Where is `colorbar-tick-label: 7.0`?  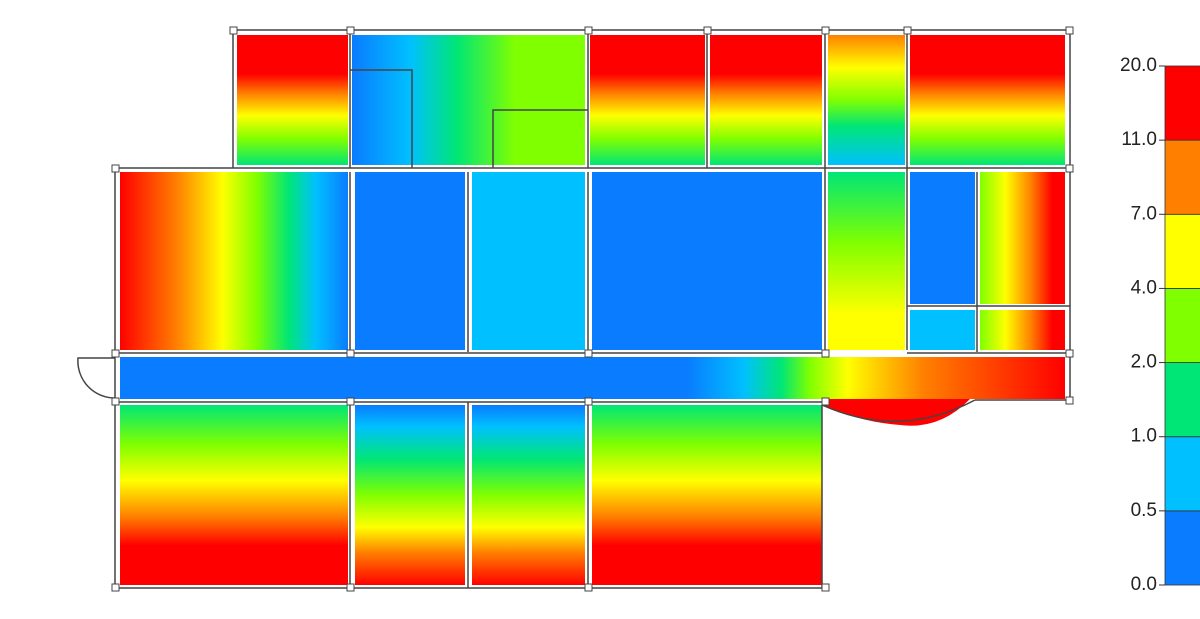 colorbar-tick-label: 7.0 is located at coordinates (1144, 213).